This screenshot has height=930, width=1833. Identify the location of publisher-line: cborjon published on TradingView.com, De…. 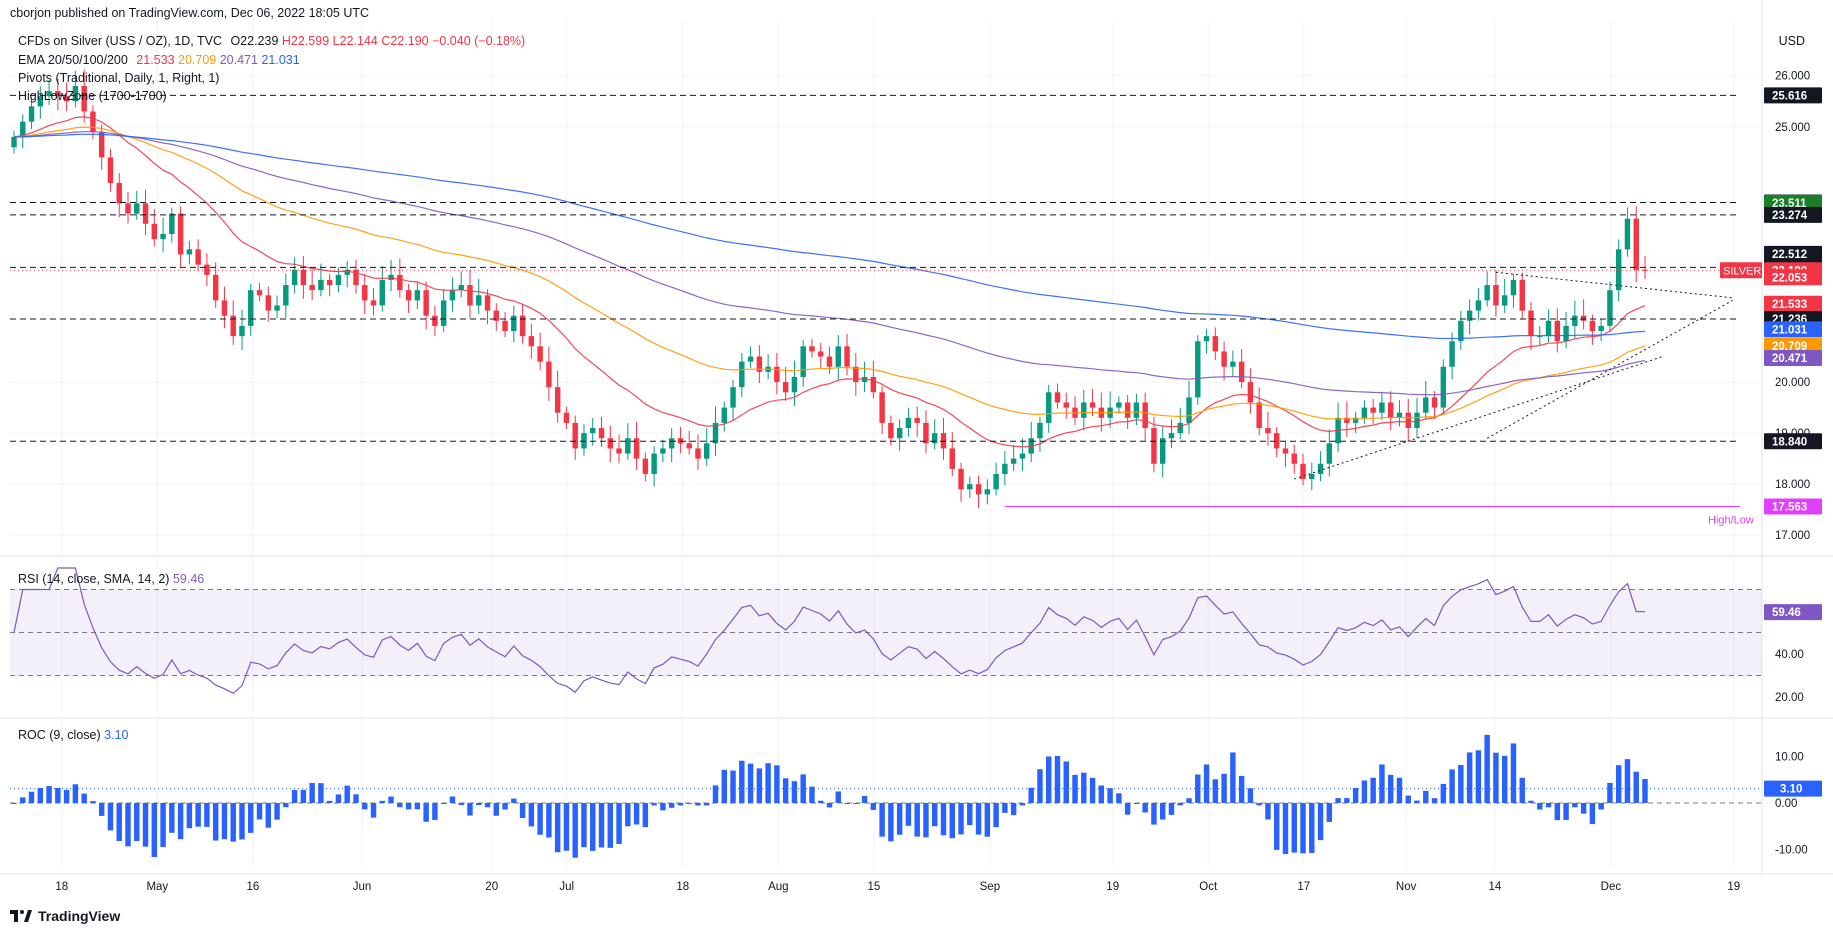
(190, 13).